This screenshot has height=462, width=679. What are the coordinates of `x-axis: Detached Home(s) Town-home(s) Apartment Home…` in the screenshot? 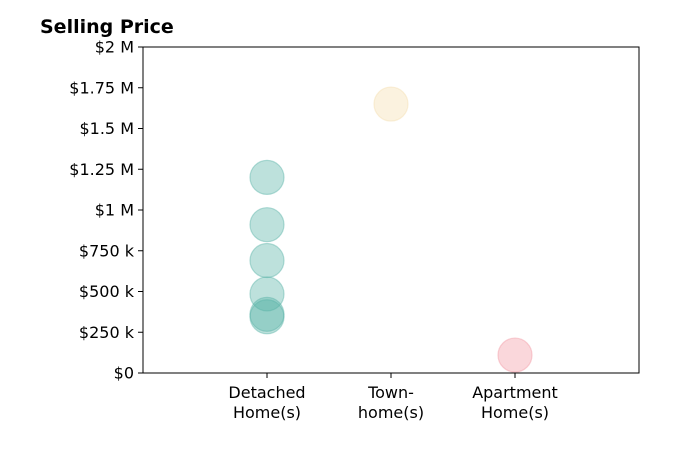 It's located at (393, 397).